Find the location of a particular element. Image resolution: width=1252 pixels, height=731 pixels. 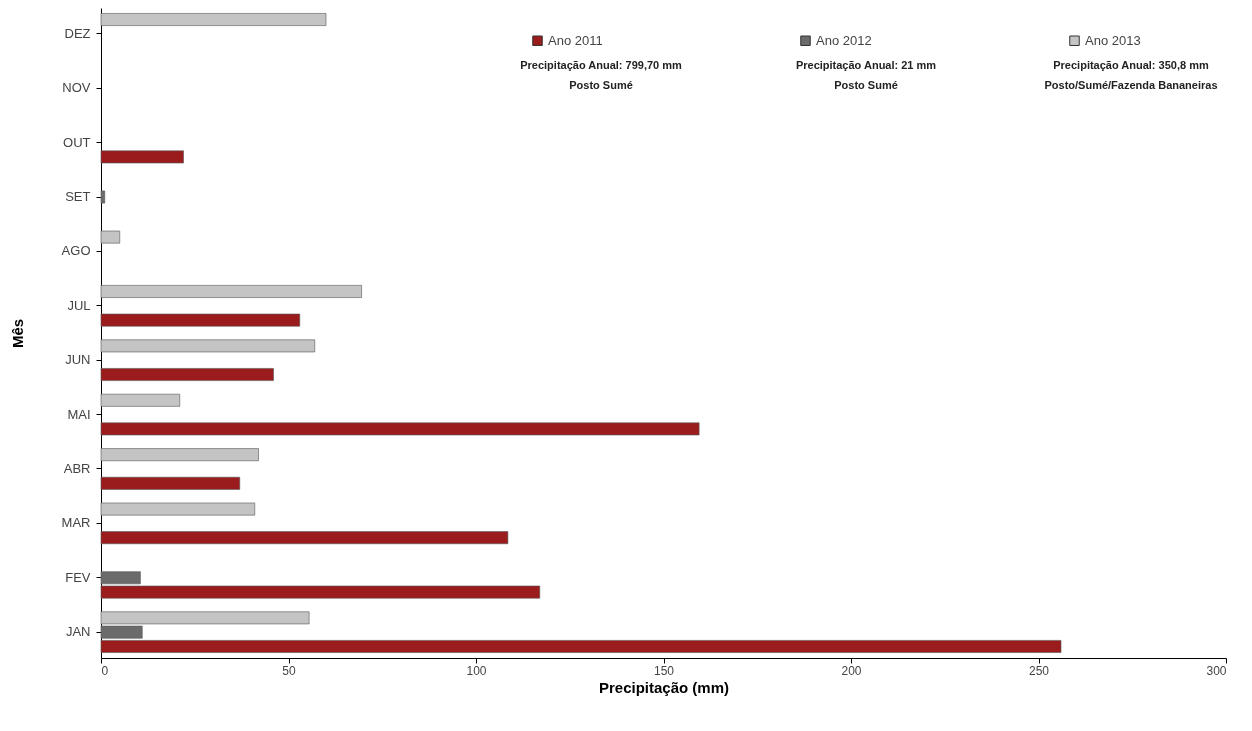

x-tick-label: 0 is located at coordinates (105, 670).